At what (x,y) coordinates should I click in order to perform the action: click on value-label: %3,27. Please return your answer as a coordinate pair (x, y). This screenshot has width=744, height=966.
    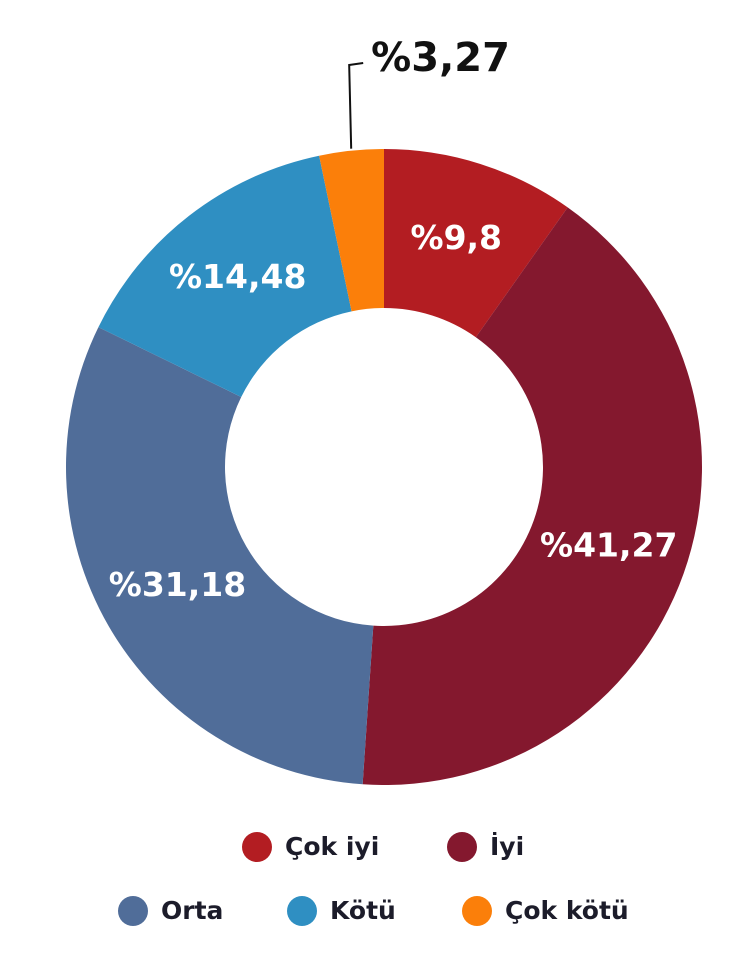
    Looking at the image, I should click on (440, 58).